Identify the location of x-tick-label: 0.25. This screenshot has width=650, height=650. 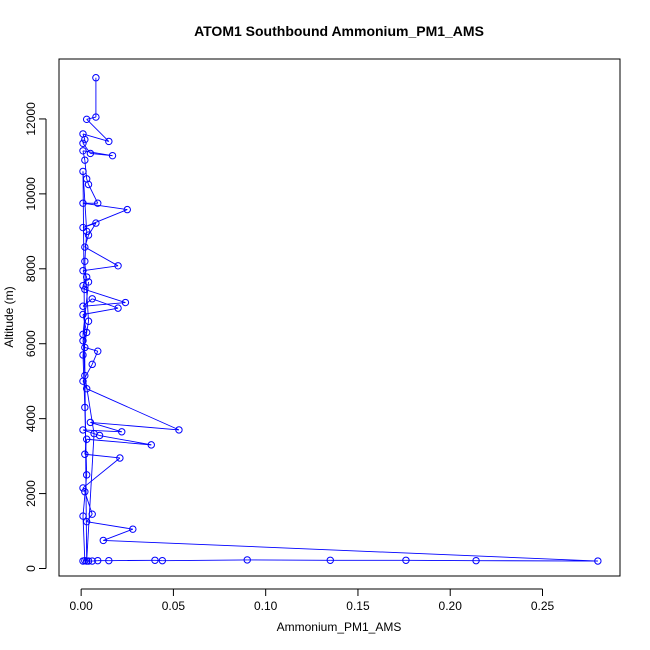
(543, 606).